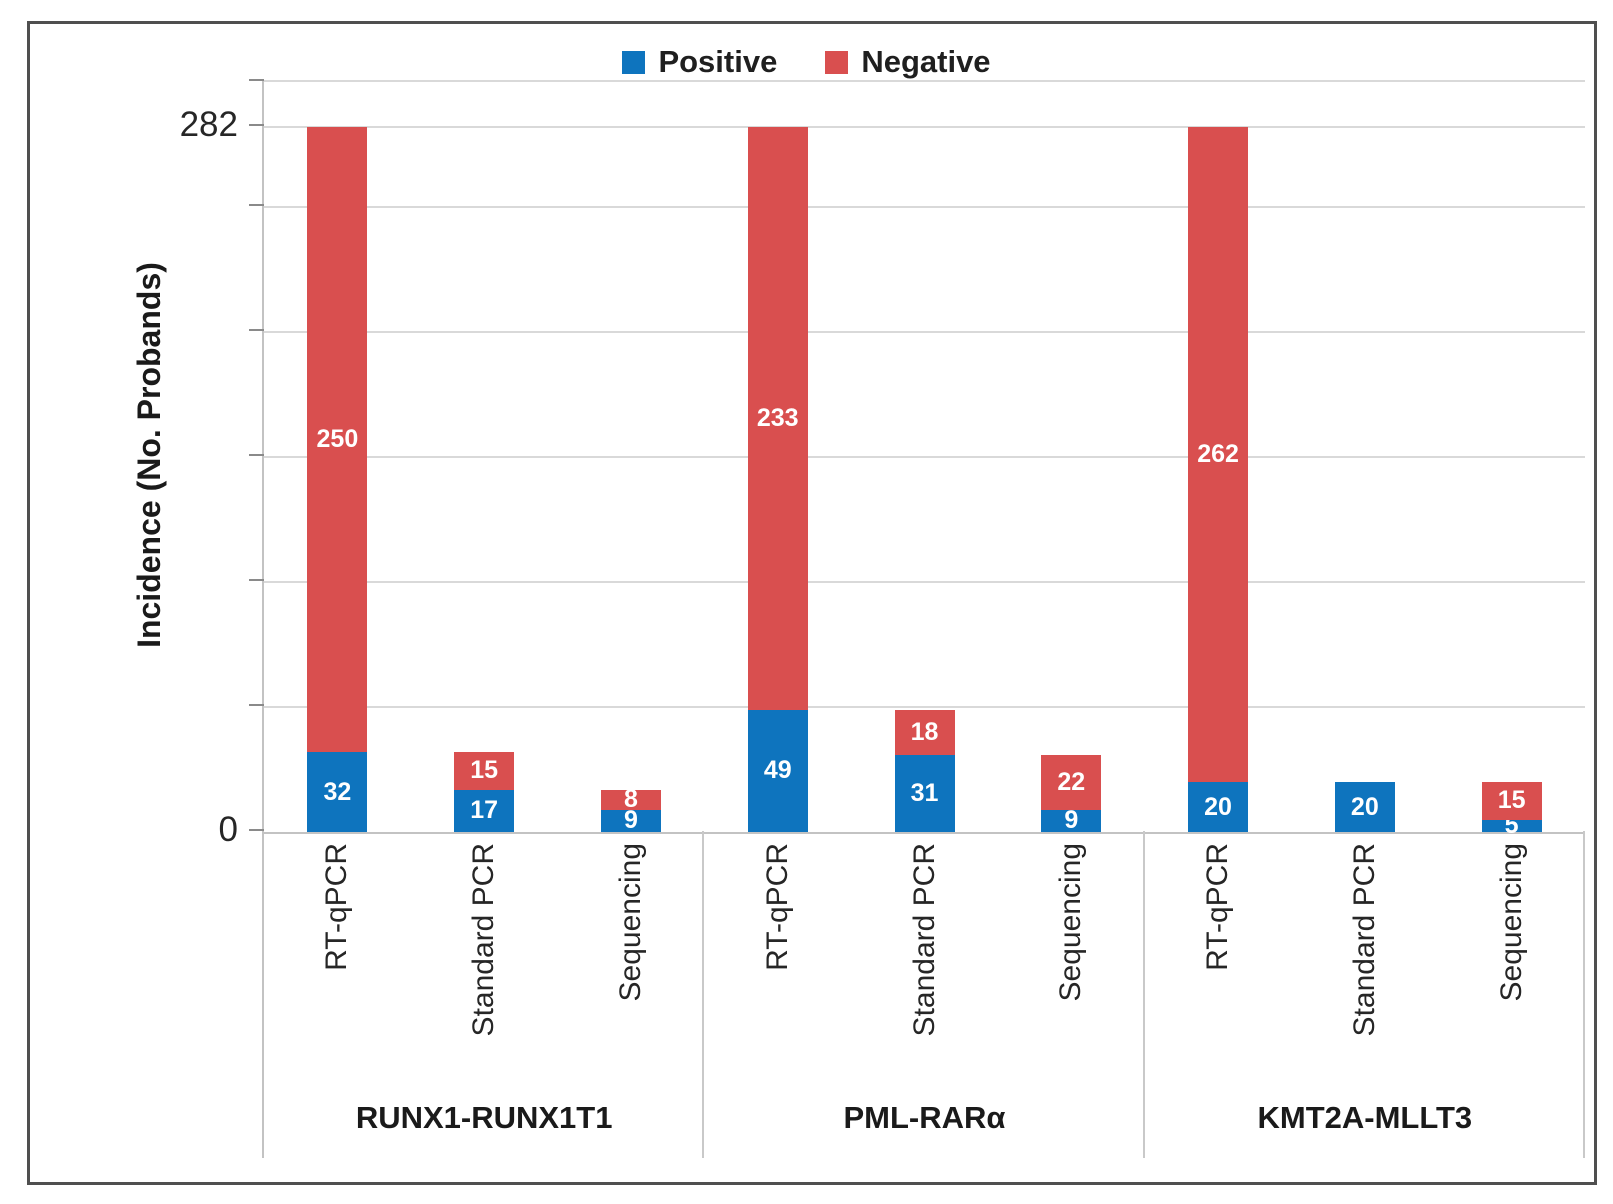  I want to click on bar-segment-positive: 17, so click(484, 810).